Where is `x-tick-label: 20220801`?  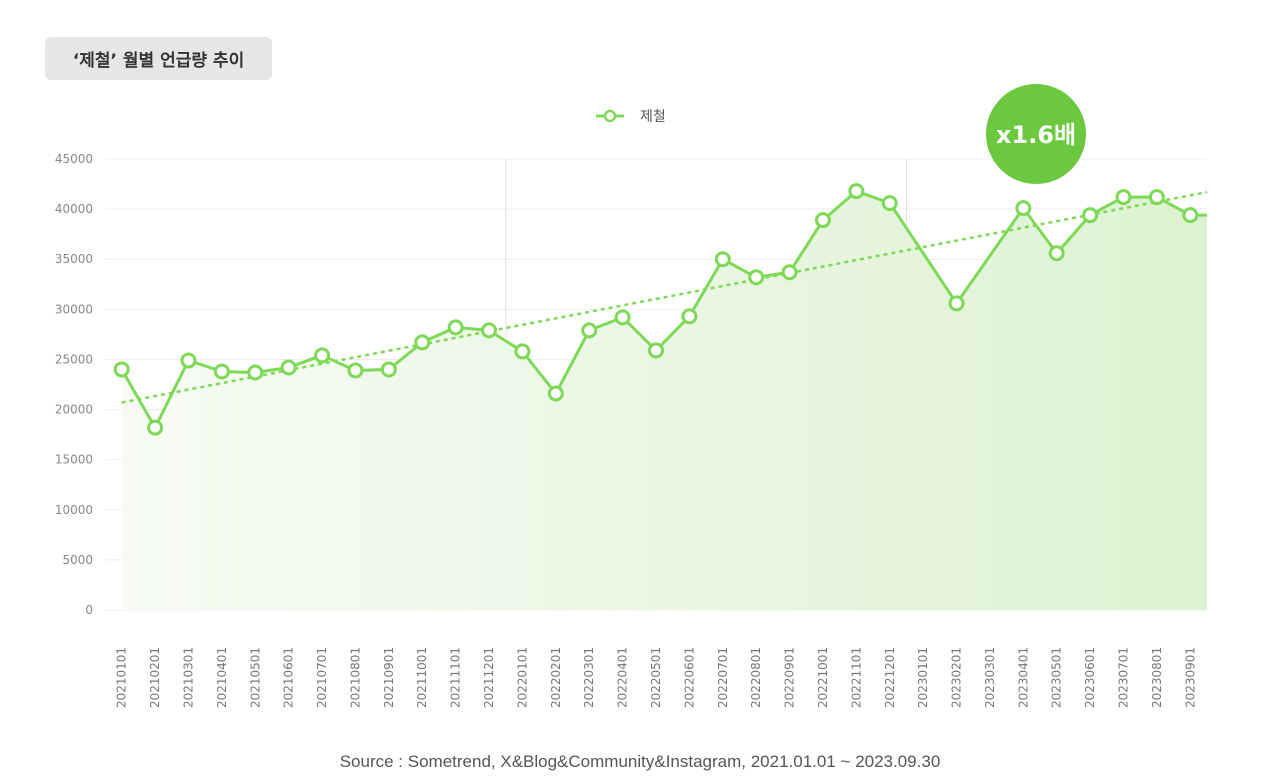 x-tick-label: 20220801 is located at coordinates (756, 677).